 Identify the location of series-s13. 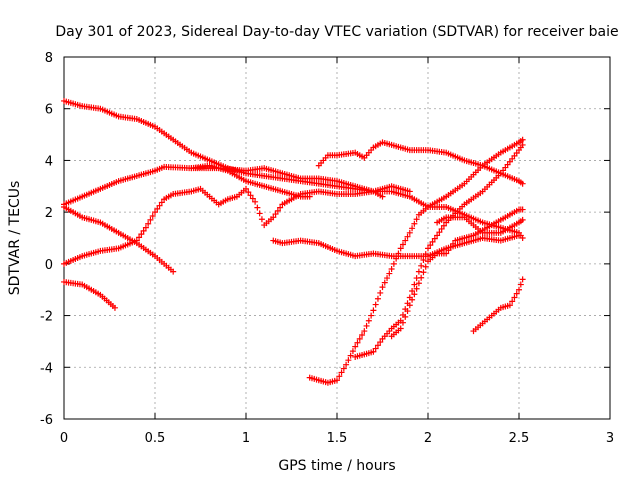
(498, 305).